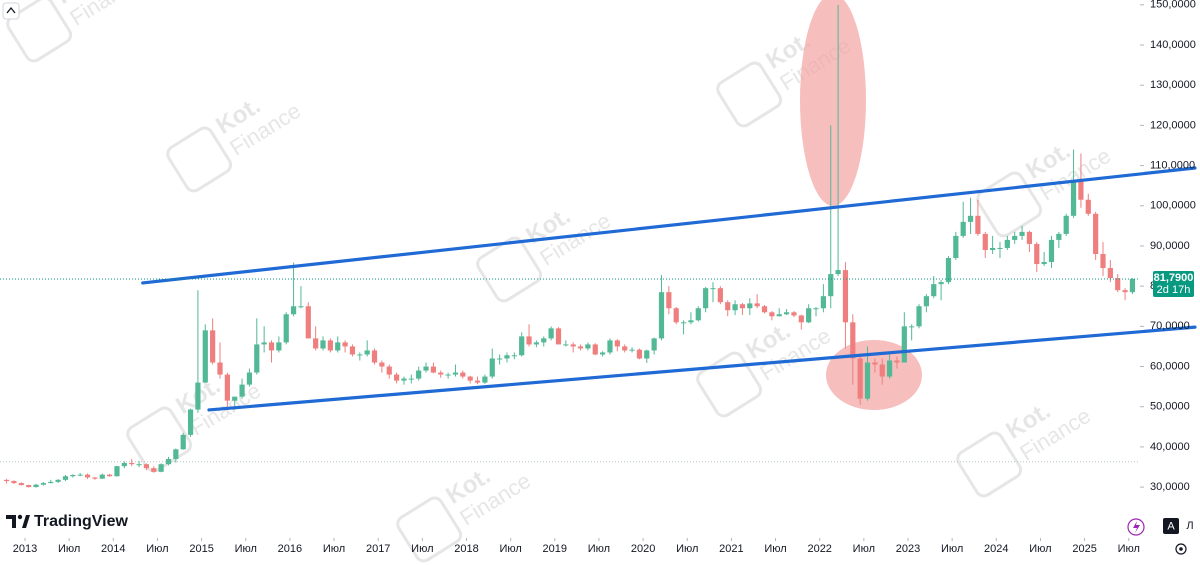 Image resolution: width=1200 pixels, height=565 pixels. What do you see at coordinates (555, 549) in the screenshot?
I see `x-tick-label: 2019` at bounding box center [555, 549].